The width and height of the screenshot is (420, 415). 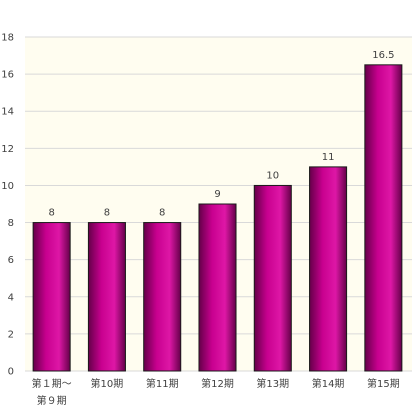 I want to click on y-tick-label: 12, so click(x=7, y=149).